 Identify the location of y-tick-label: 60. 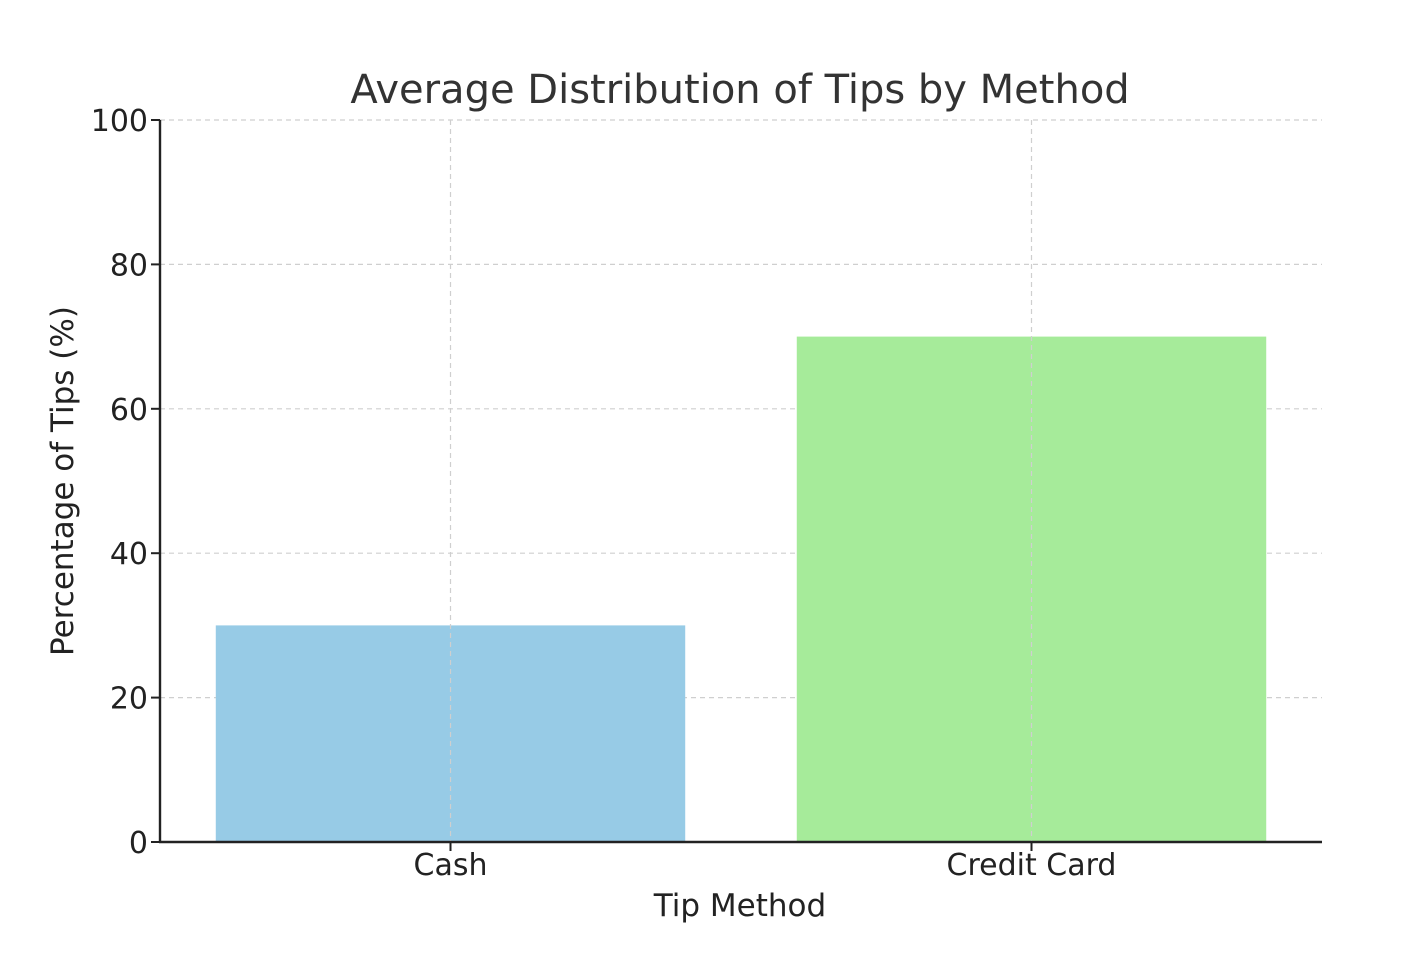
(129, 410).